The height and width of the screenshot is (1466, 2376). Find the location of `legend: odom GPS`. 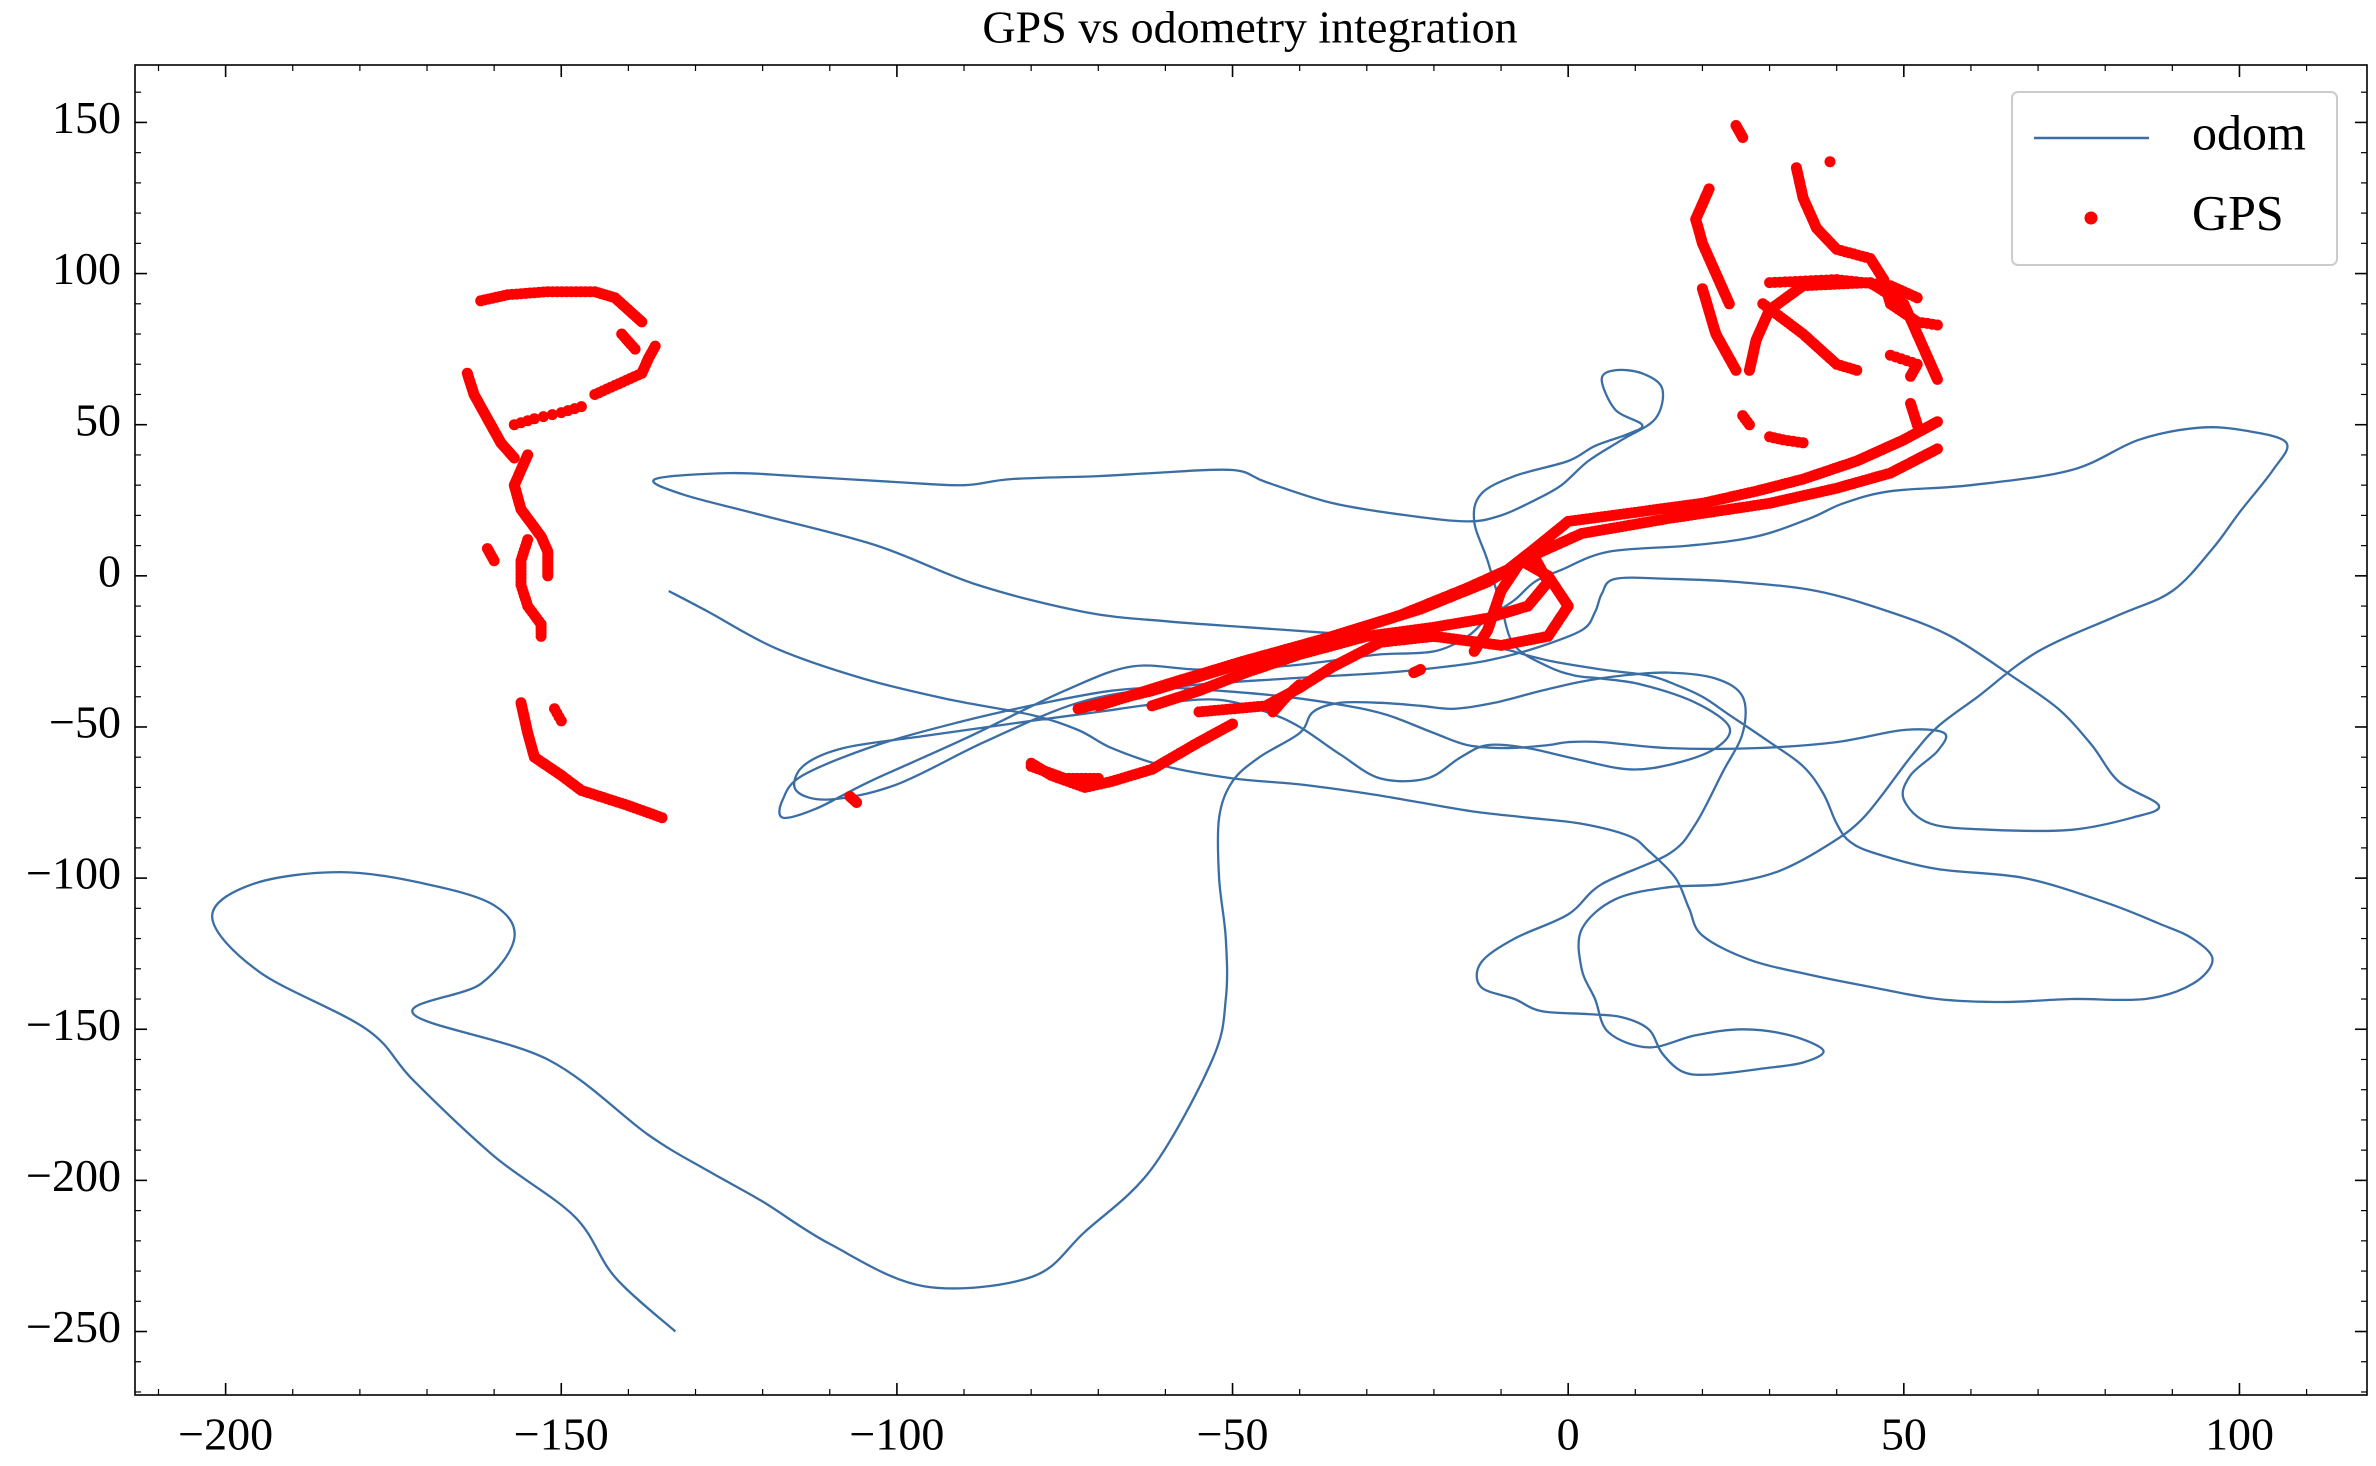

legend: odom GPS is located at coordinates (2174, 178).